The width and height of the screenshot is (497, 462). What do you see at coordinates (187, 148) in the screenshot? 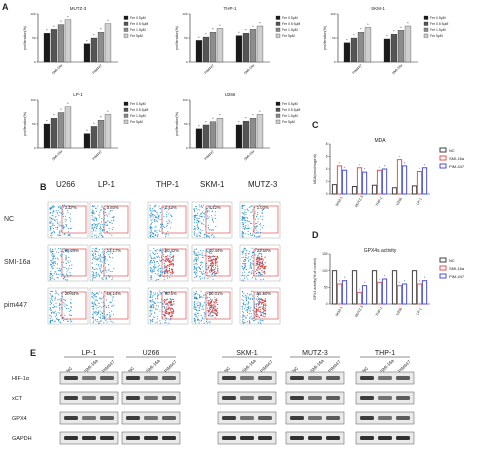
I see `y-tick-label: 0` at bounding box center [187, 148].